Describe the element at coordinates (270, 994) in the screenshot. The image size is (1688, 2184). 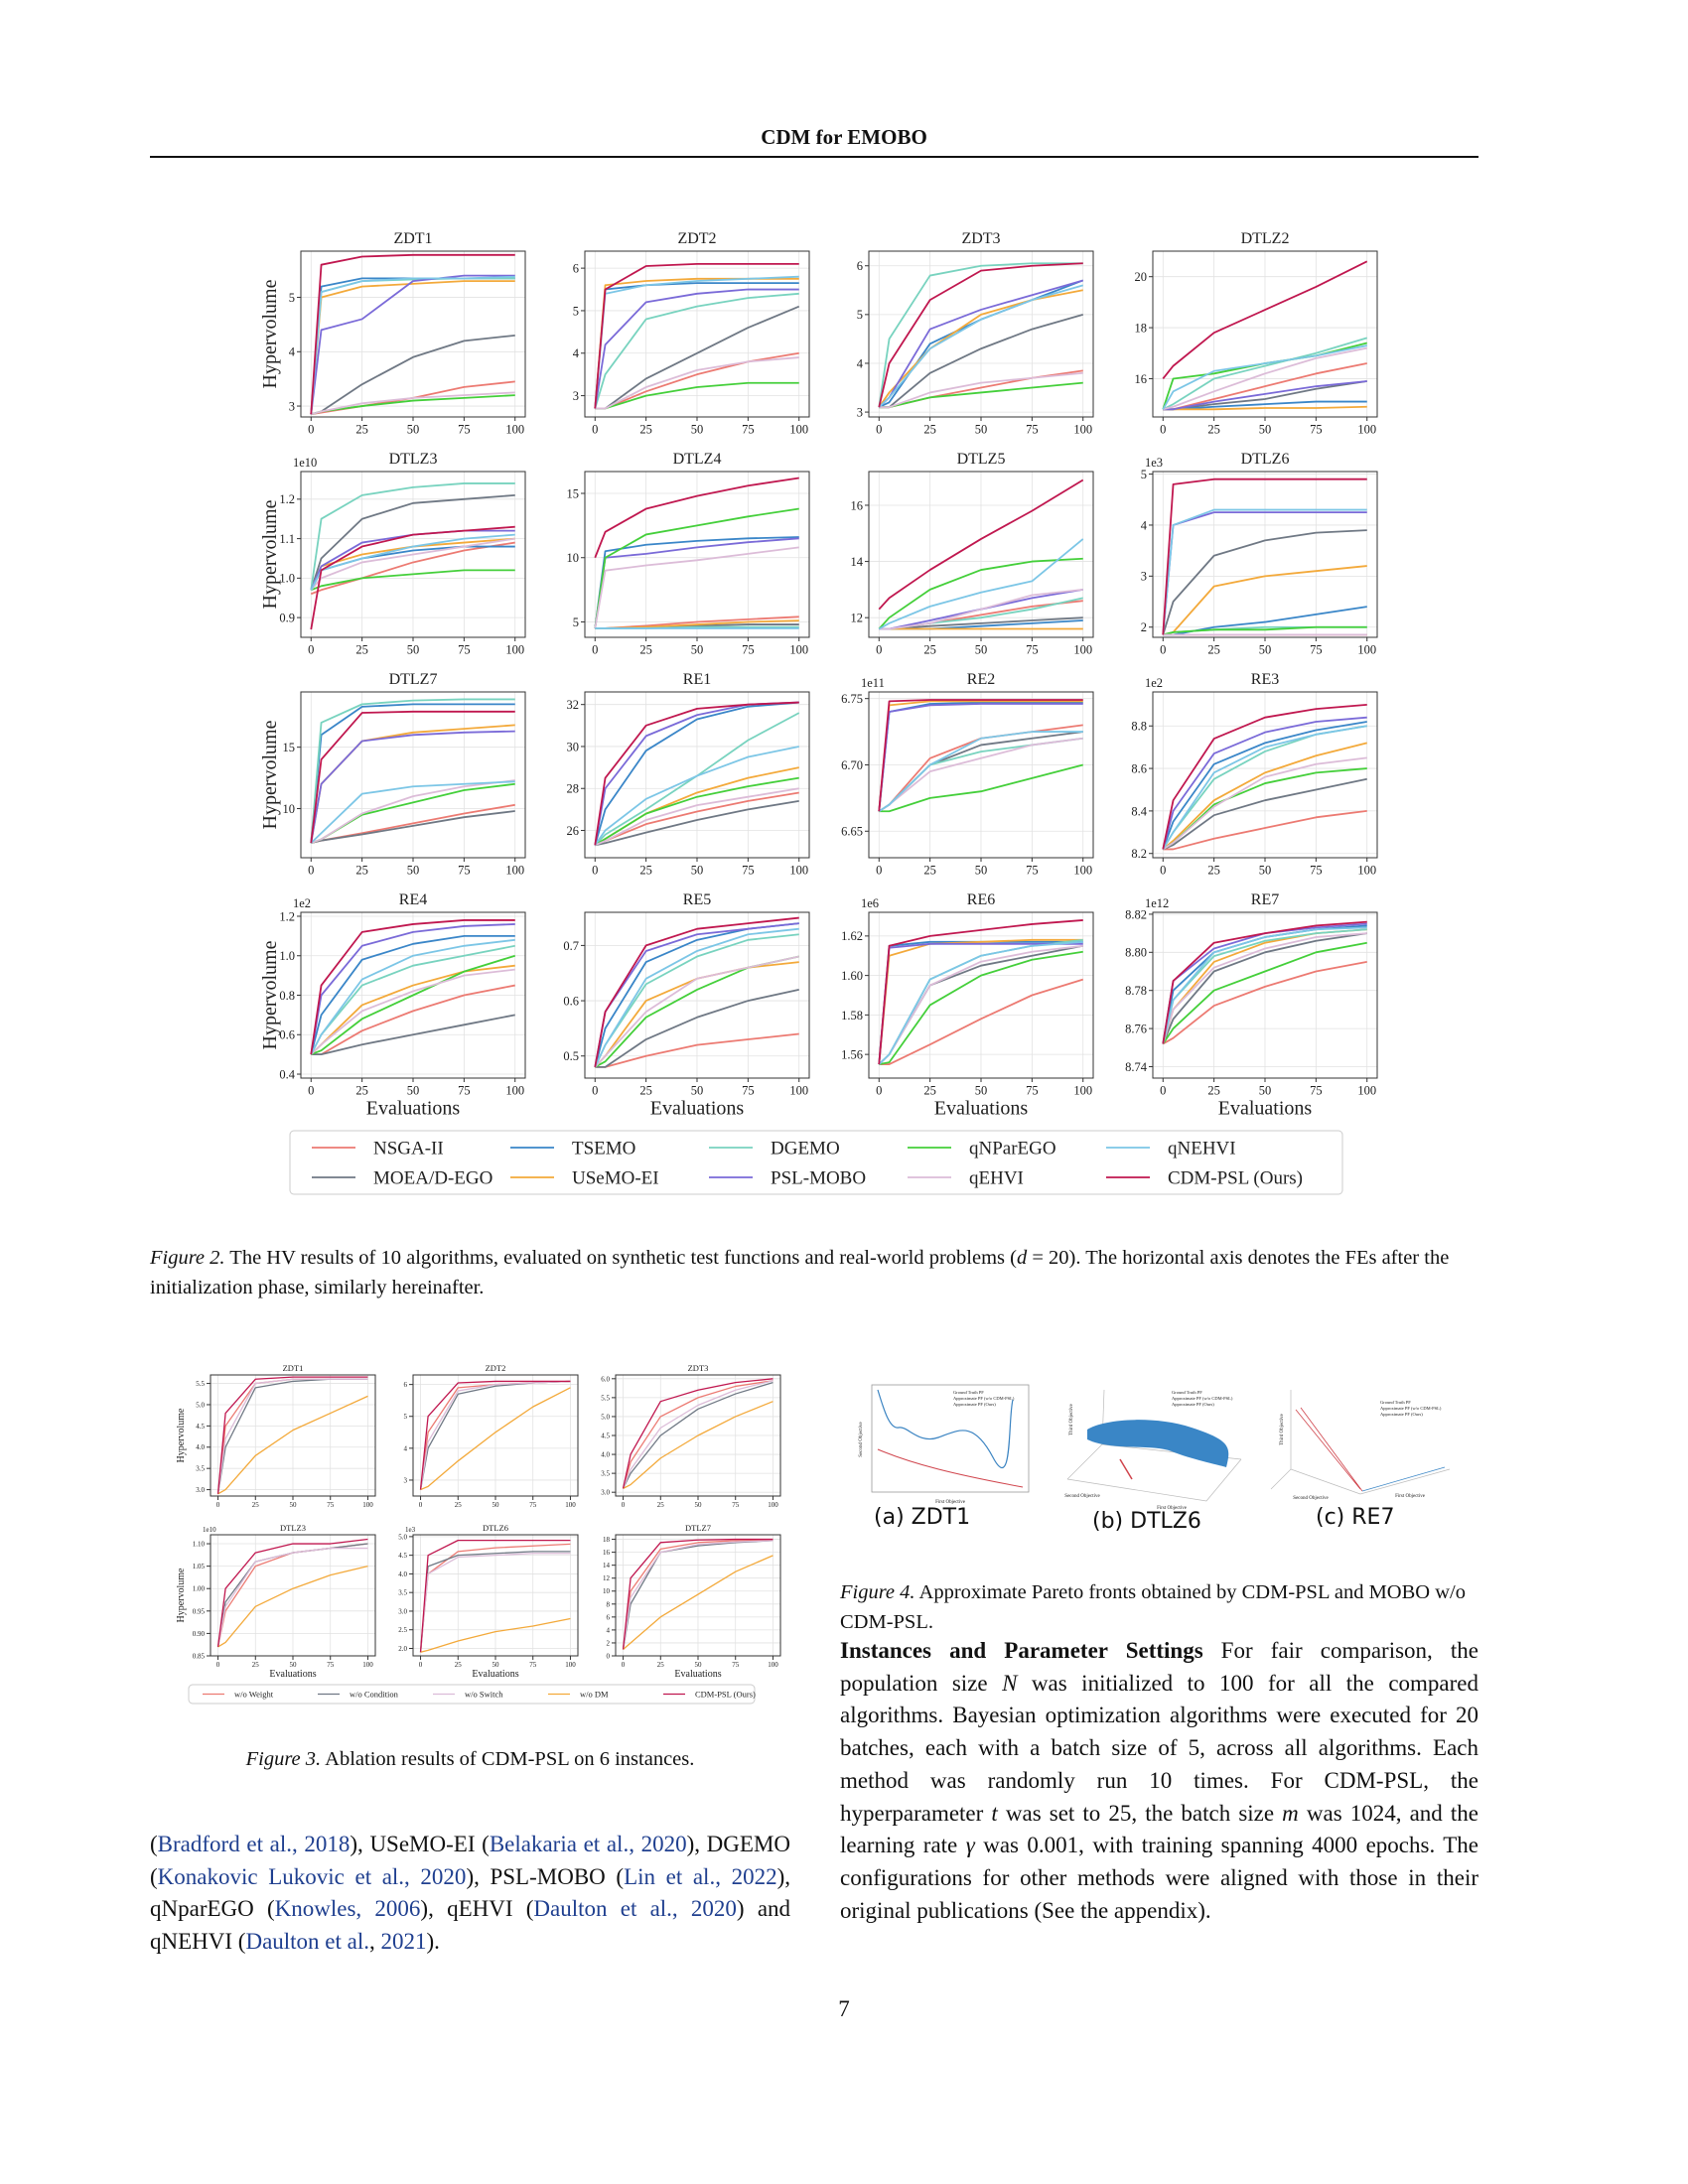
I see `y-axis-label: Hypervolume` at that location.